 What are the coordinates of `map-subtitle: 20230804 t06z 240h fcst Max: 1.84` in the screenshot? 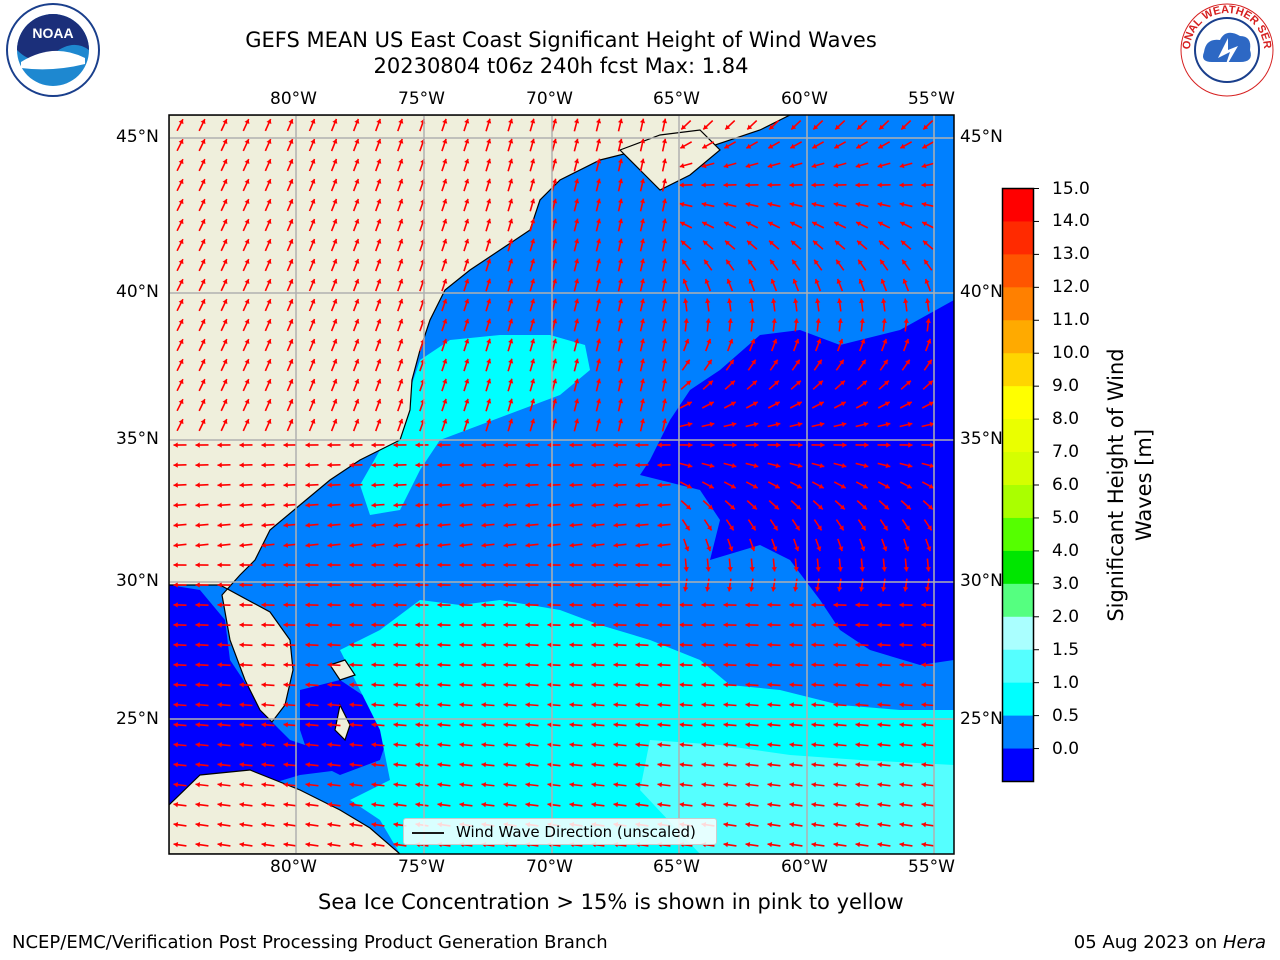 It's located at (561, 66).